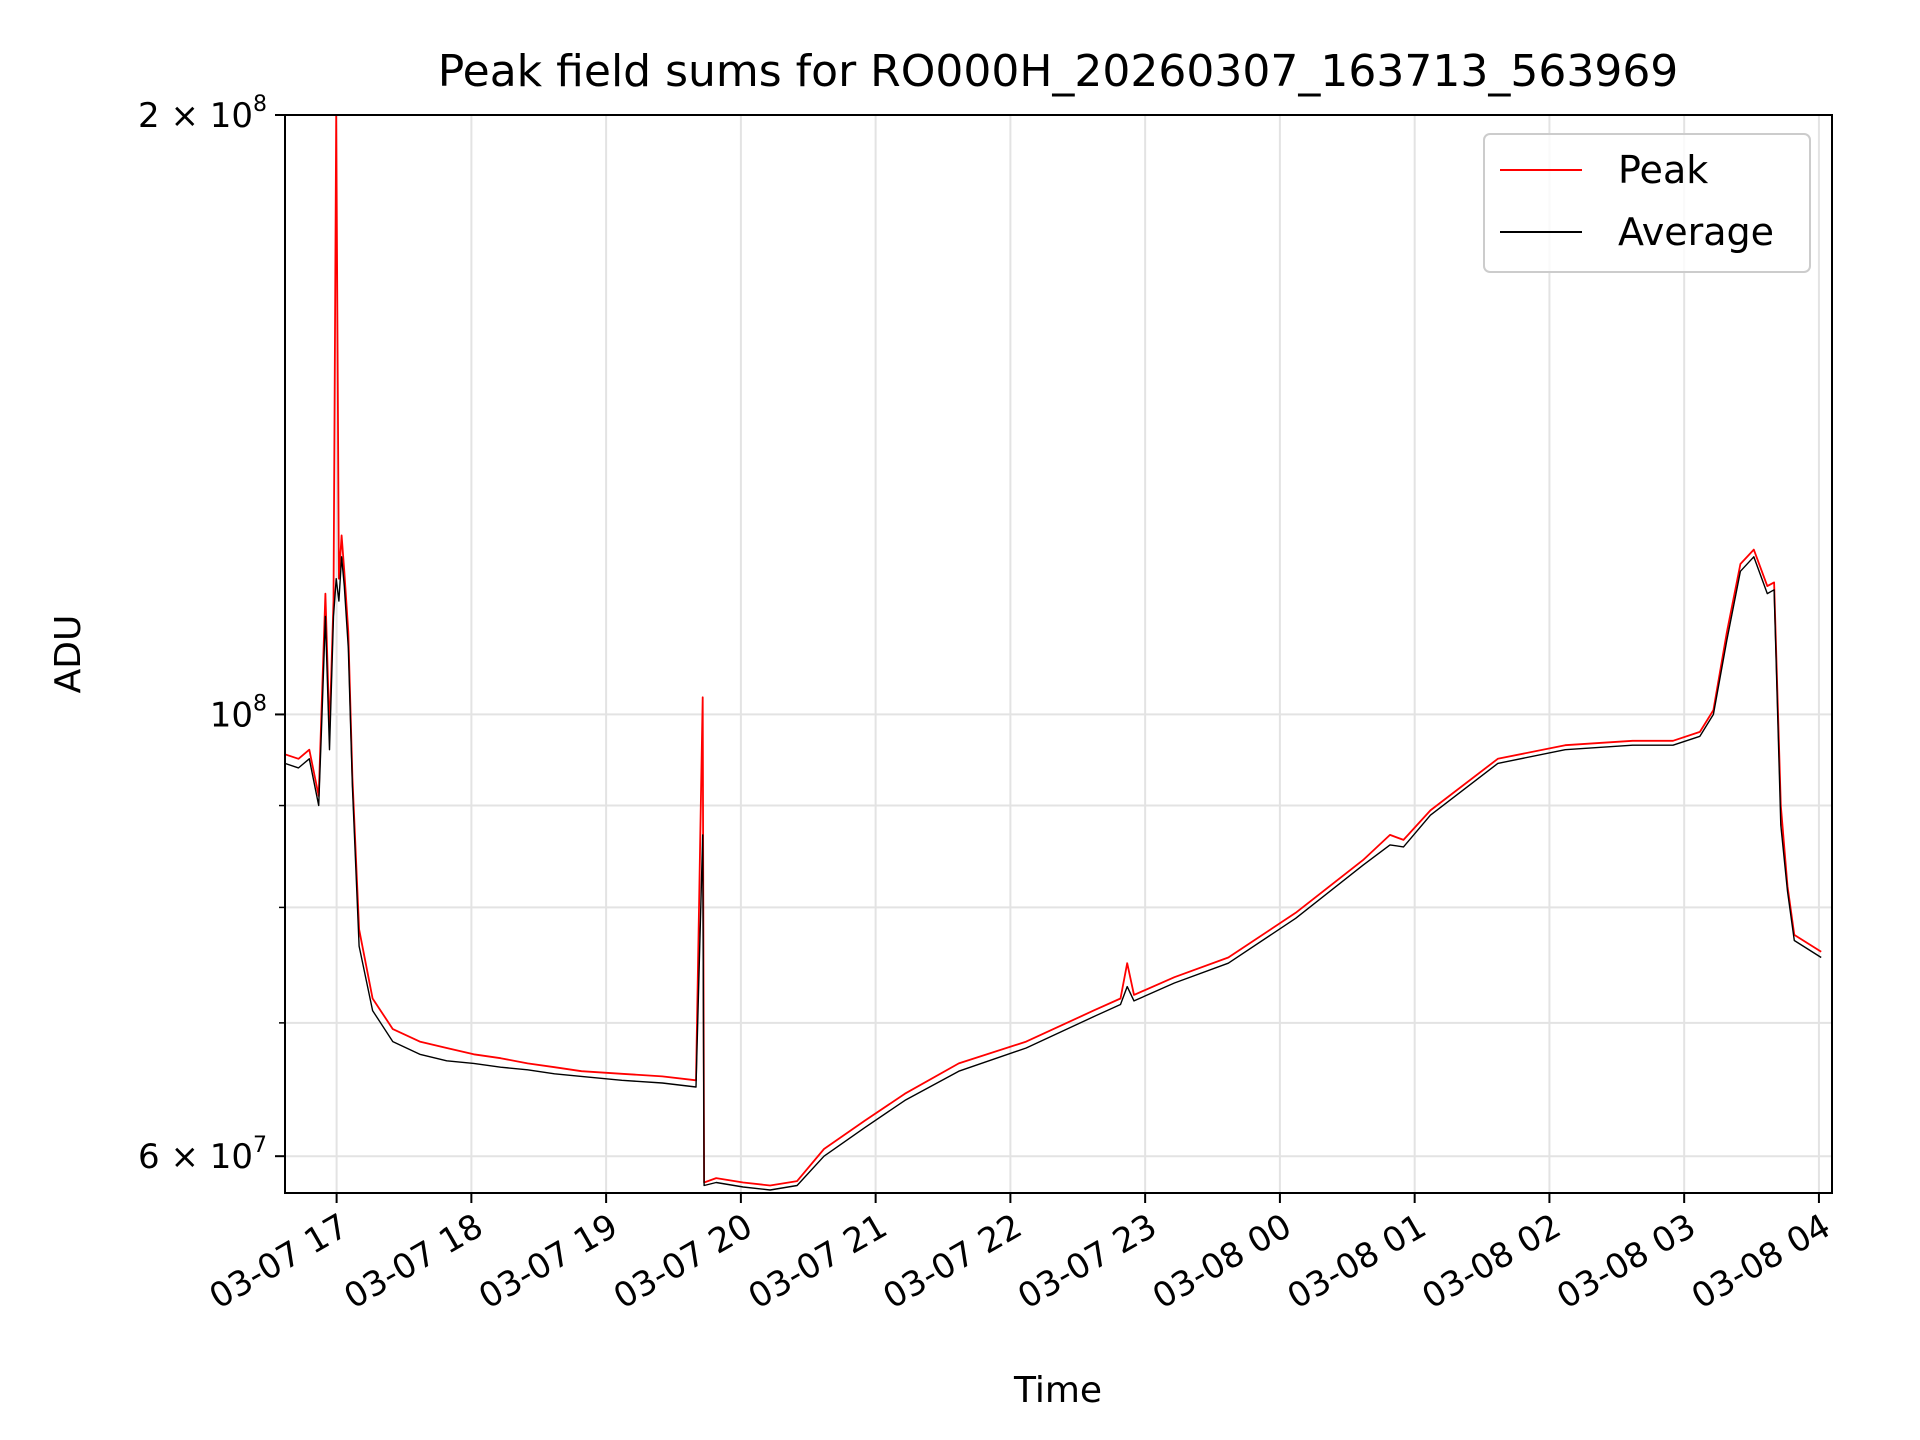 This screenshot has width=1920, height=1440. I want to click on legend: Peak Average, so click(1647, 203).